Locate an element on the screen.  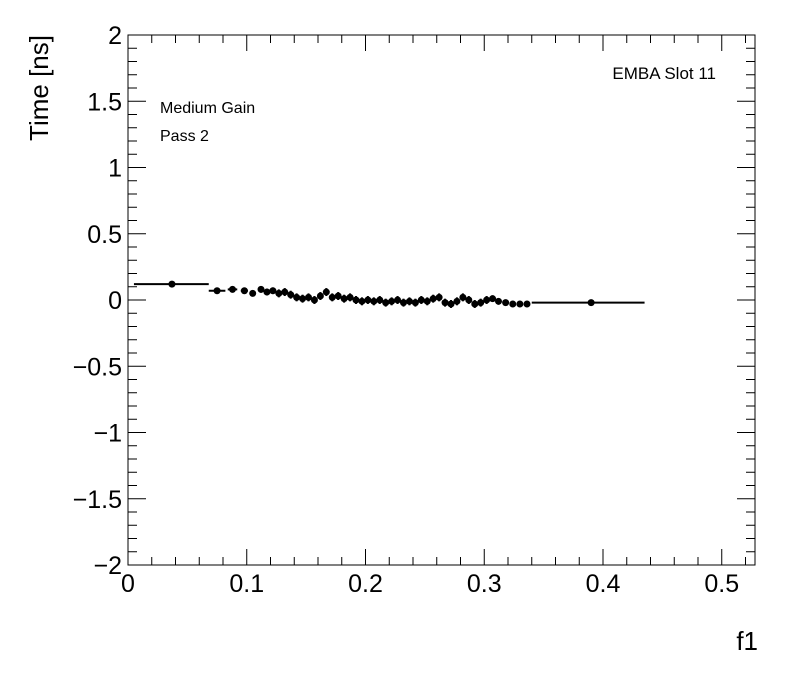
y-axis-label: Time [ns] is located at coordinates (39, 88).